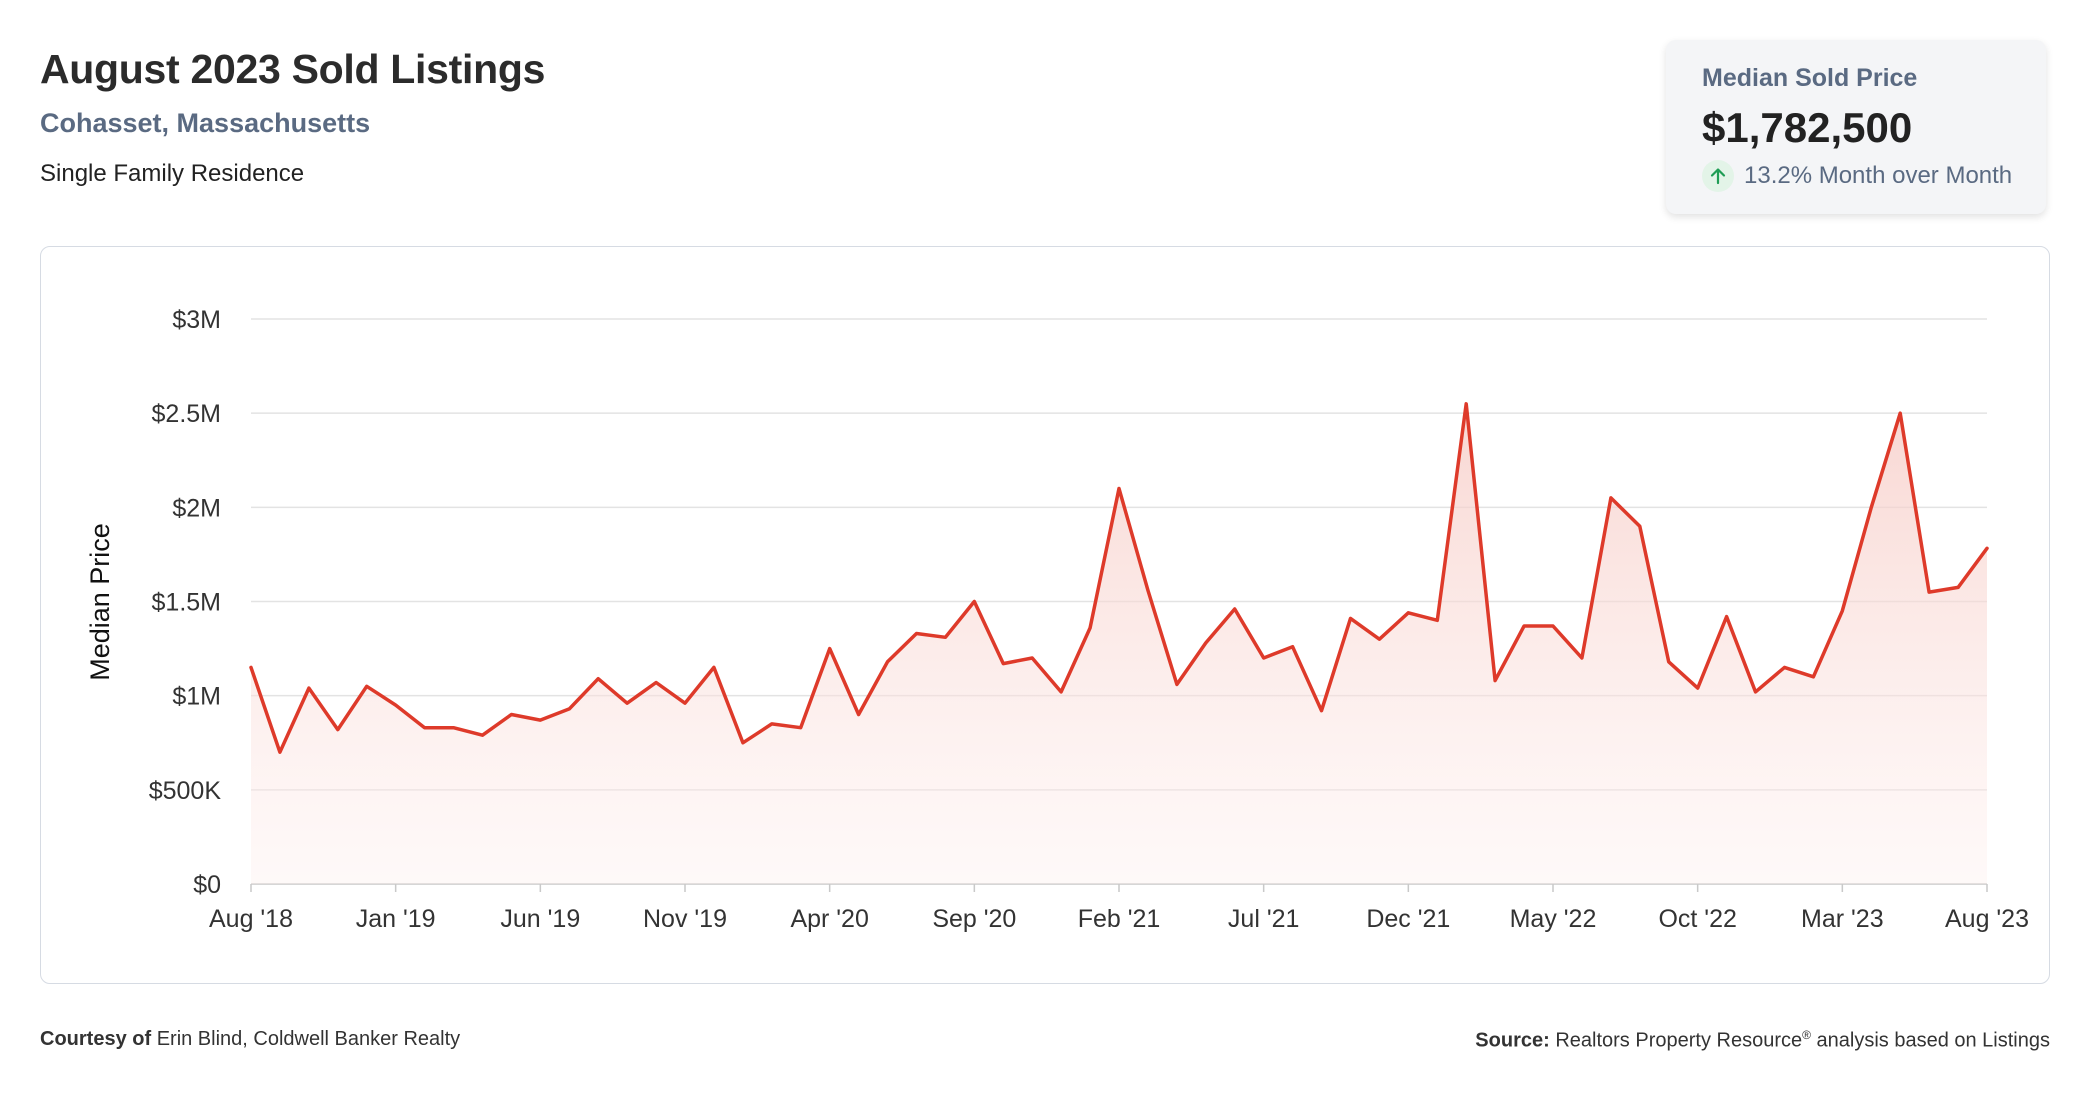 The image size is (2096, 1100). I want to click on x-tick-label: Feb '21, so click(1119, 919).